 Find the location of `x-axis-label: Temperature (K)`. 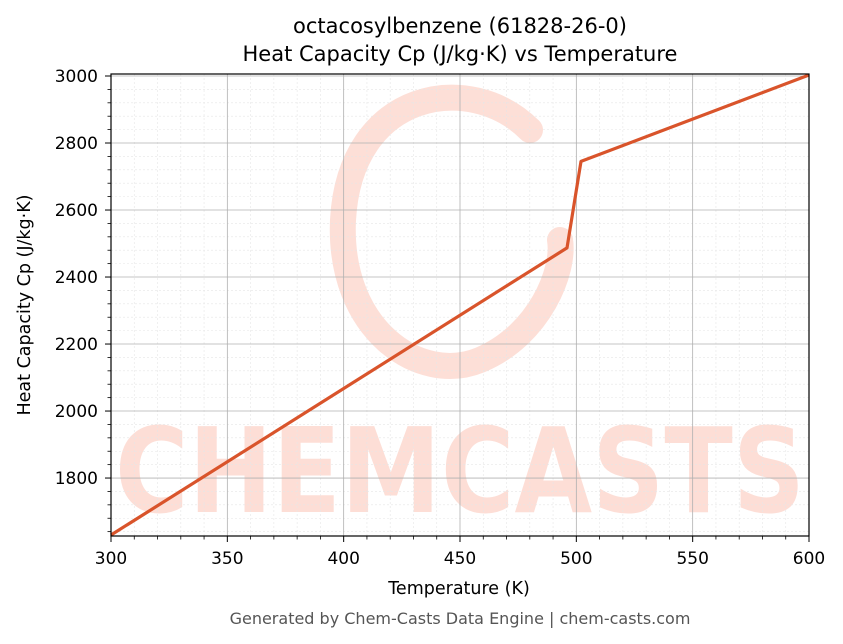

x-axis-label: Temperature (K) is located at coordinates (458, 589).